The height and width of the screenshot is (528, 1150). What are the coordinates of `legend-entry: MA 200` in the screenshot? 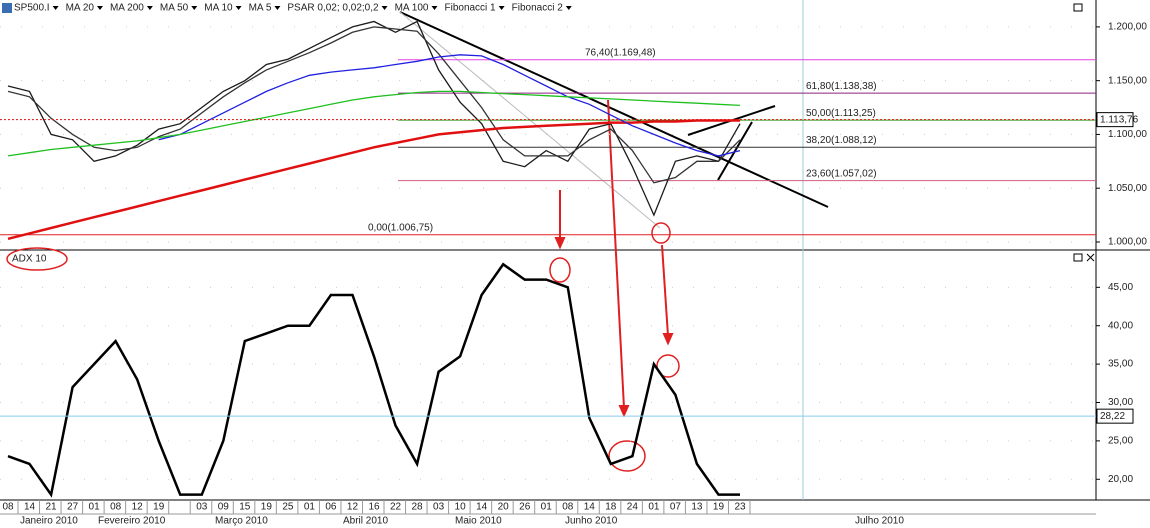 It's located at (127, 8).